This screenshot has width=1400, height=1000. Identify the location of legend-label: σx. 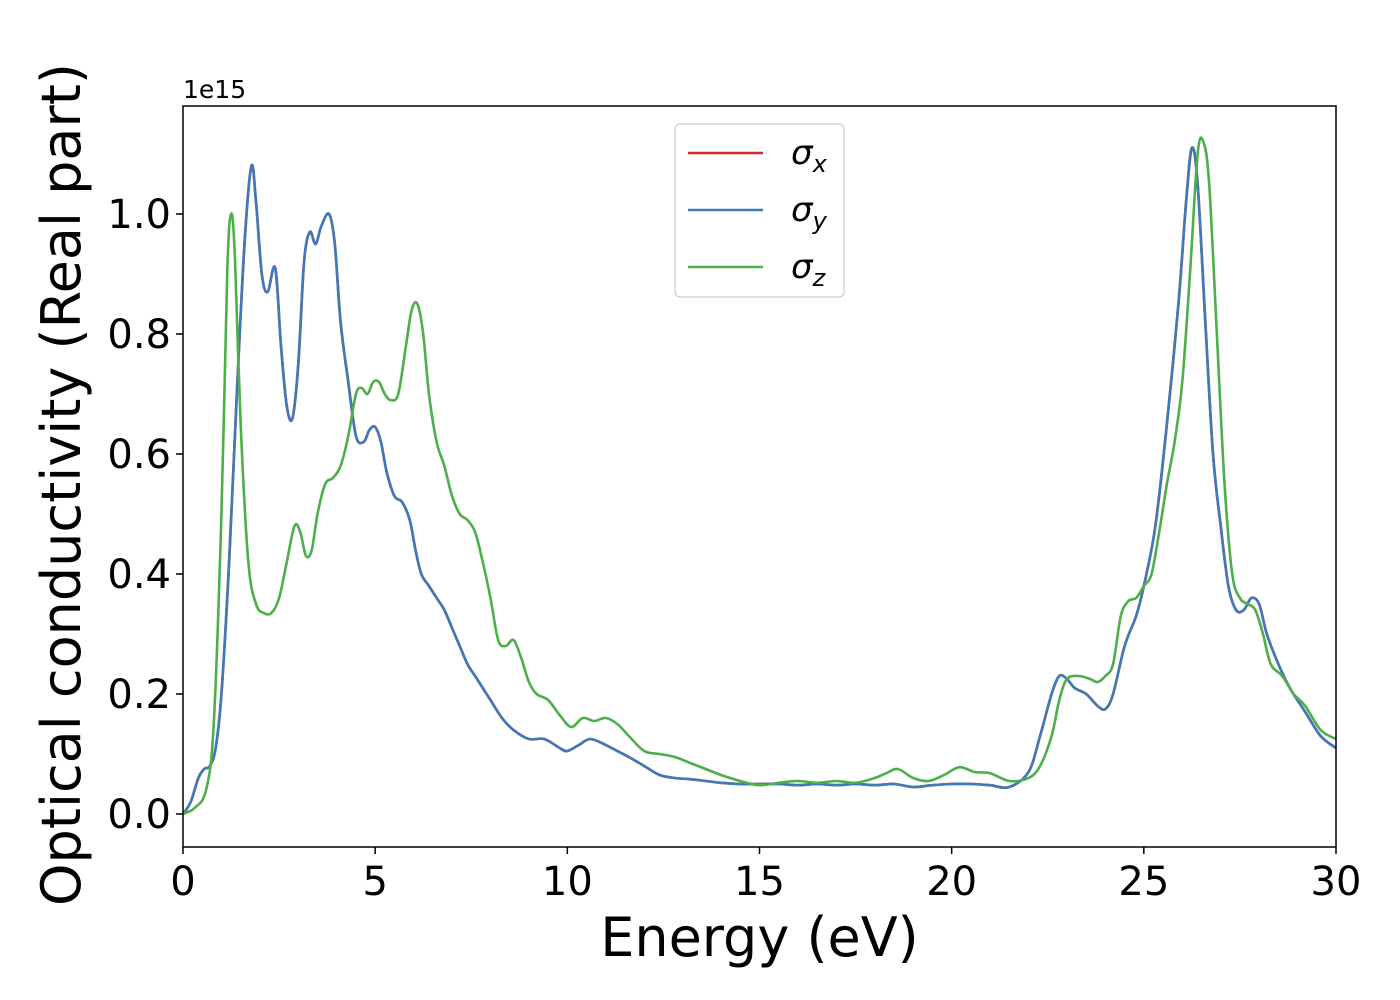
(809, 155).